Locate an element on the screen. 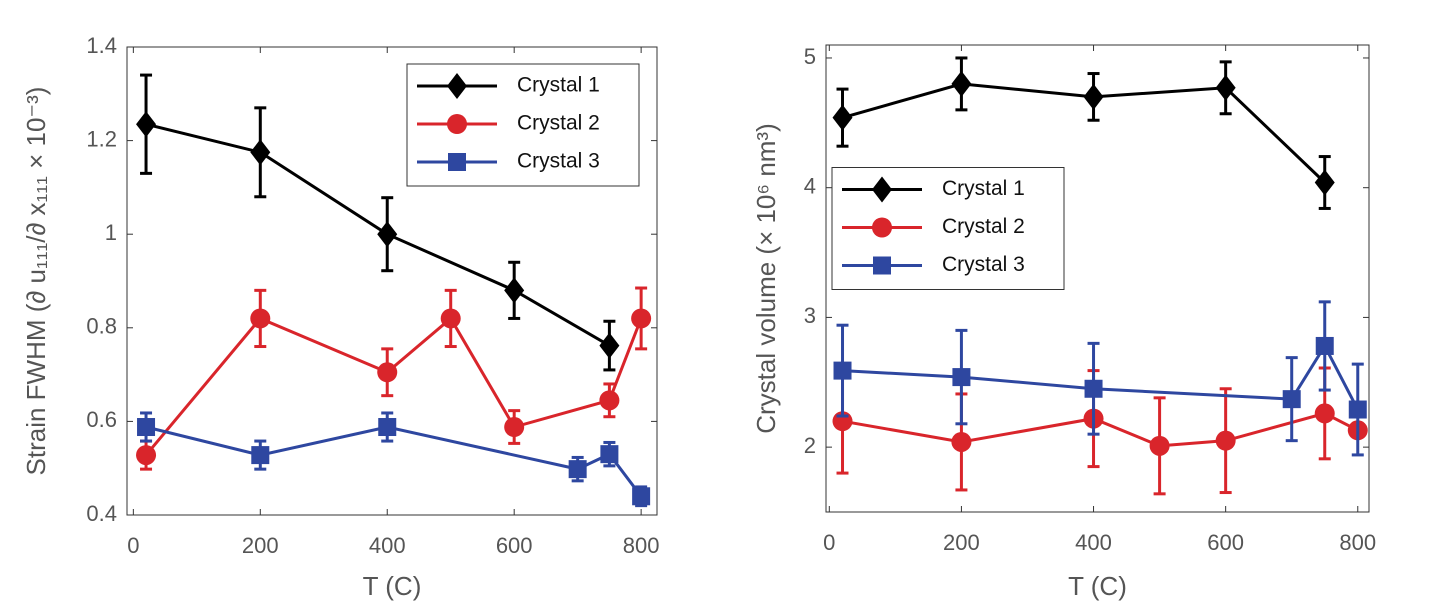  y-tick-label: 2 is located at coordinates (810, 445).